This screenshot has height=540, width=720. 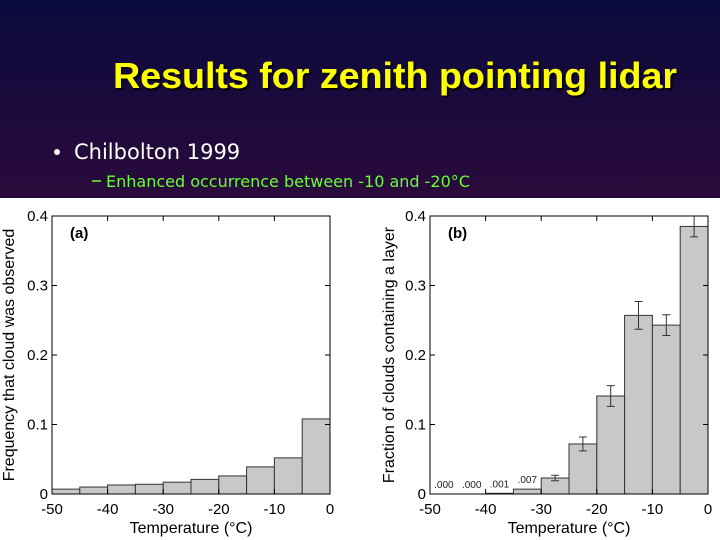 What do you see at coordinates (457, 233) in the screenshot?
I see `panel-label: (b)` at bounding box center [457, 233].